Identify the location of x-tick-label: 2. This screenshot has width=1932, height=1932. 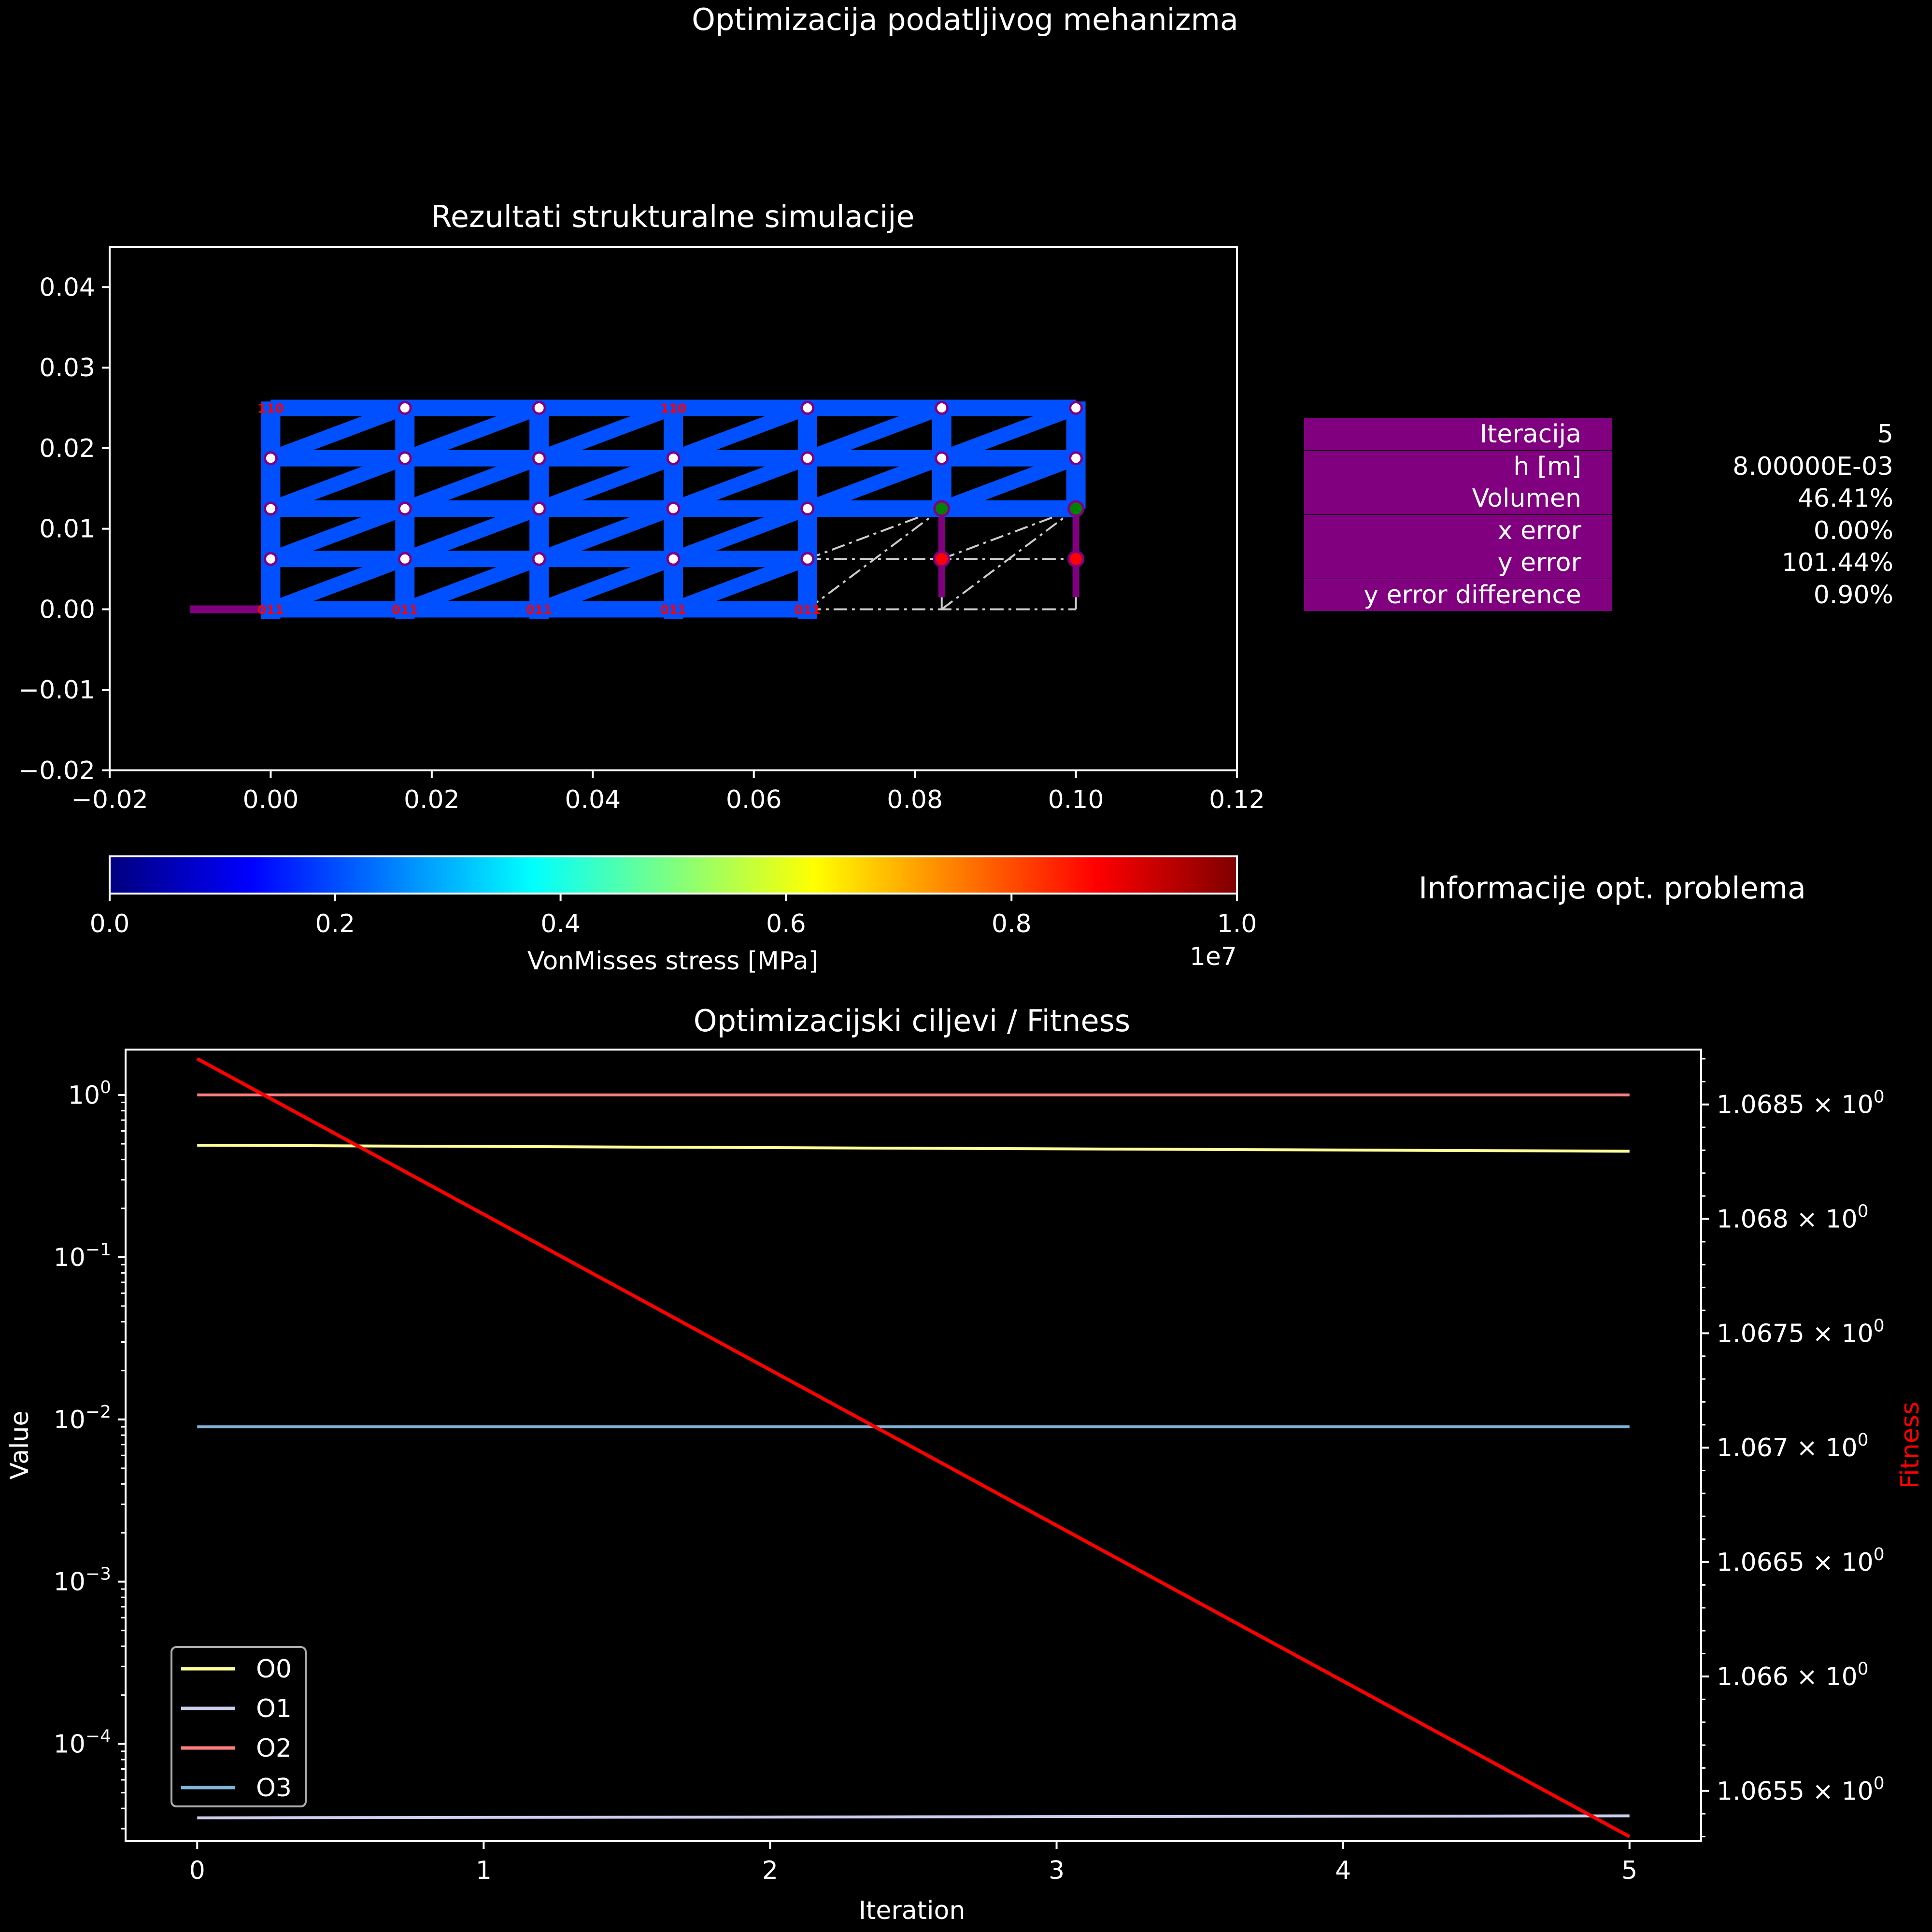
(770, 1870).